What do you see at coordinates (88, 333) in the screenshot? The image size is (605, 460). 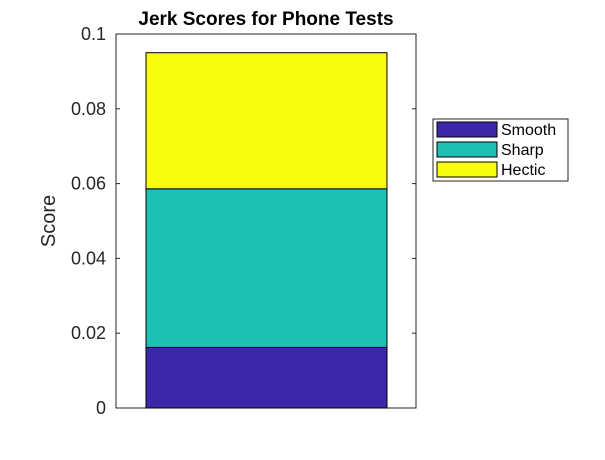 I see `y-tick-label: 0.02` at bounding box center [88, 333].